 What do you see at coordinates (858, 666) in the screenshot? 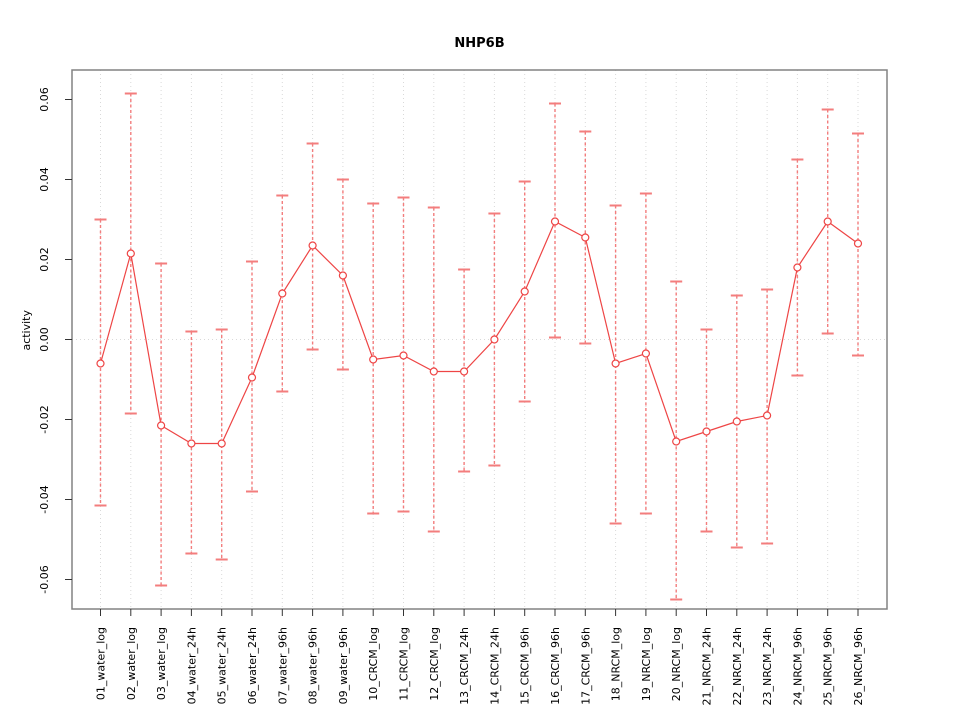
I see `x-tick-label: 26_NRCM_96h` at bounding box center [858, 666].